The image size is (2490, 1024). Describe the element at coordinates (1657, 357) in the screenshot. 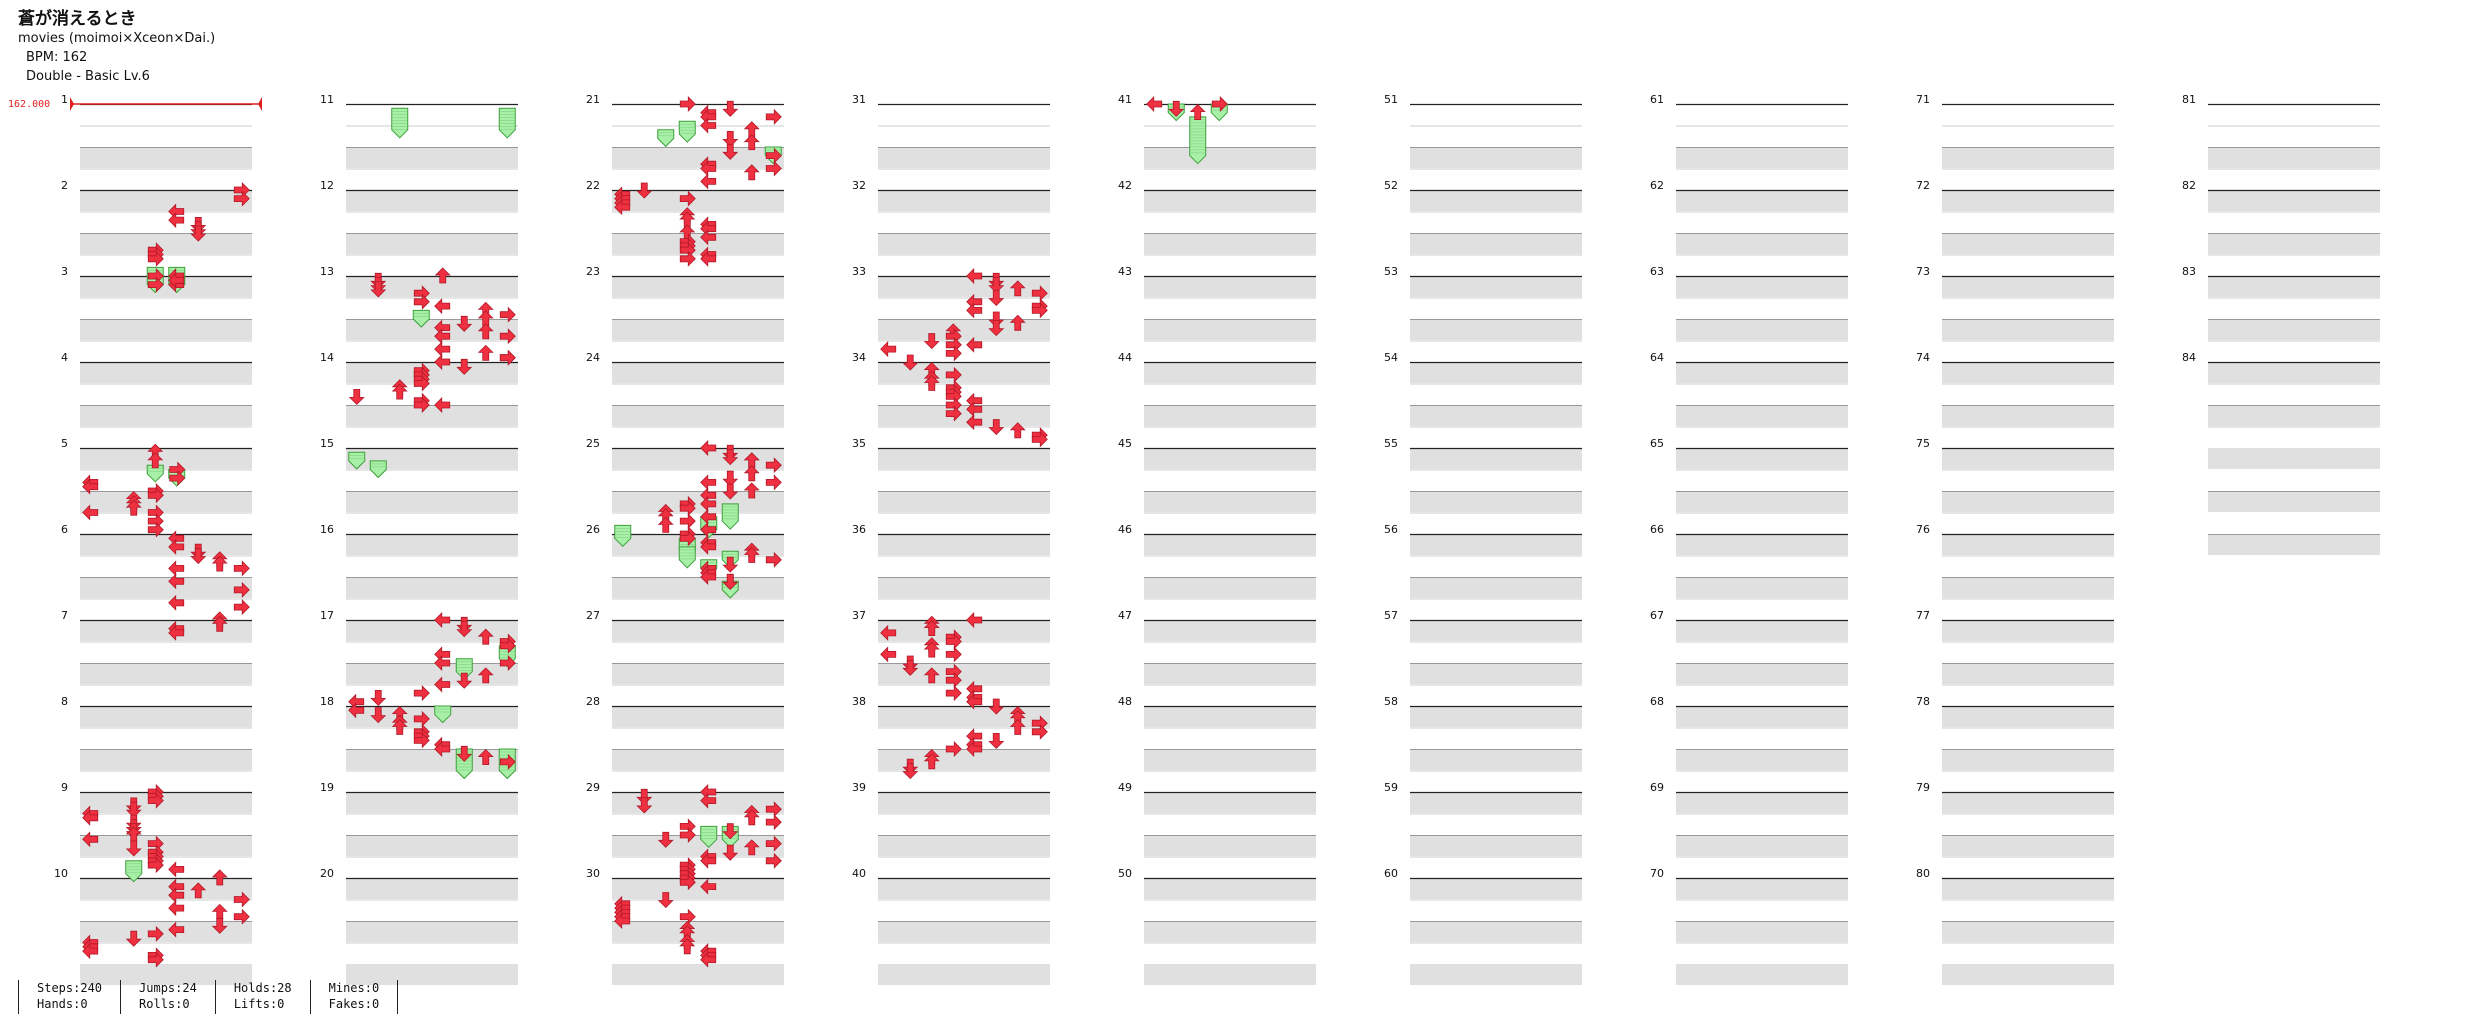

I see `measure-number: 64` at that location.